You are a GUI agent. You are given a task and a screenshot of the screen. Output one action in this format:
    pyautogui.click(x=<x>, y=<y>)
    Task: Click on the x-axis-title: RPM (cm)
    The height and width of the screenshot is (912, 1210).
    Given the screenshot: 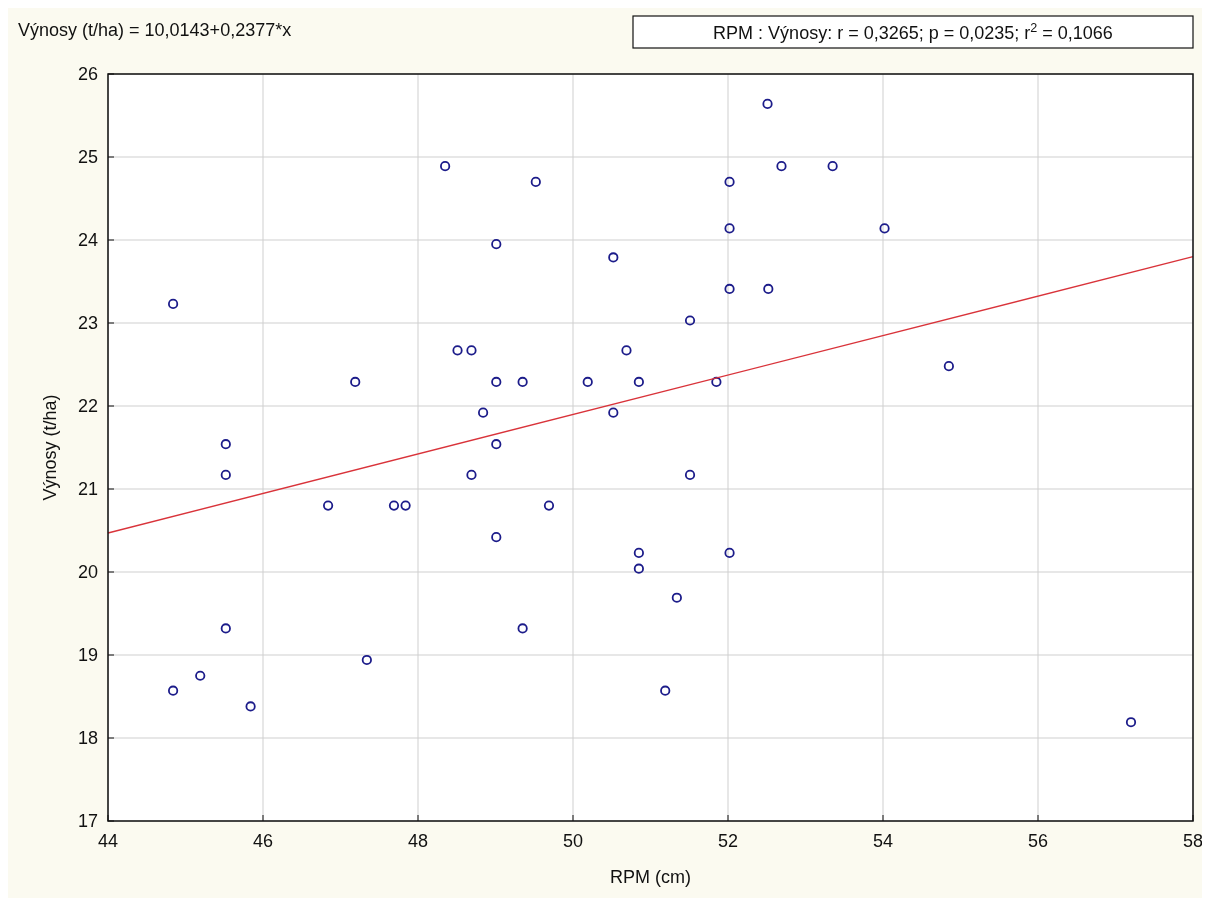 What is the action you would take?
    pyautogui.click(x=650, y=877)
    